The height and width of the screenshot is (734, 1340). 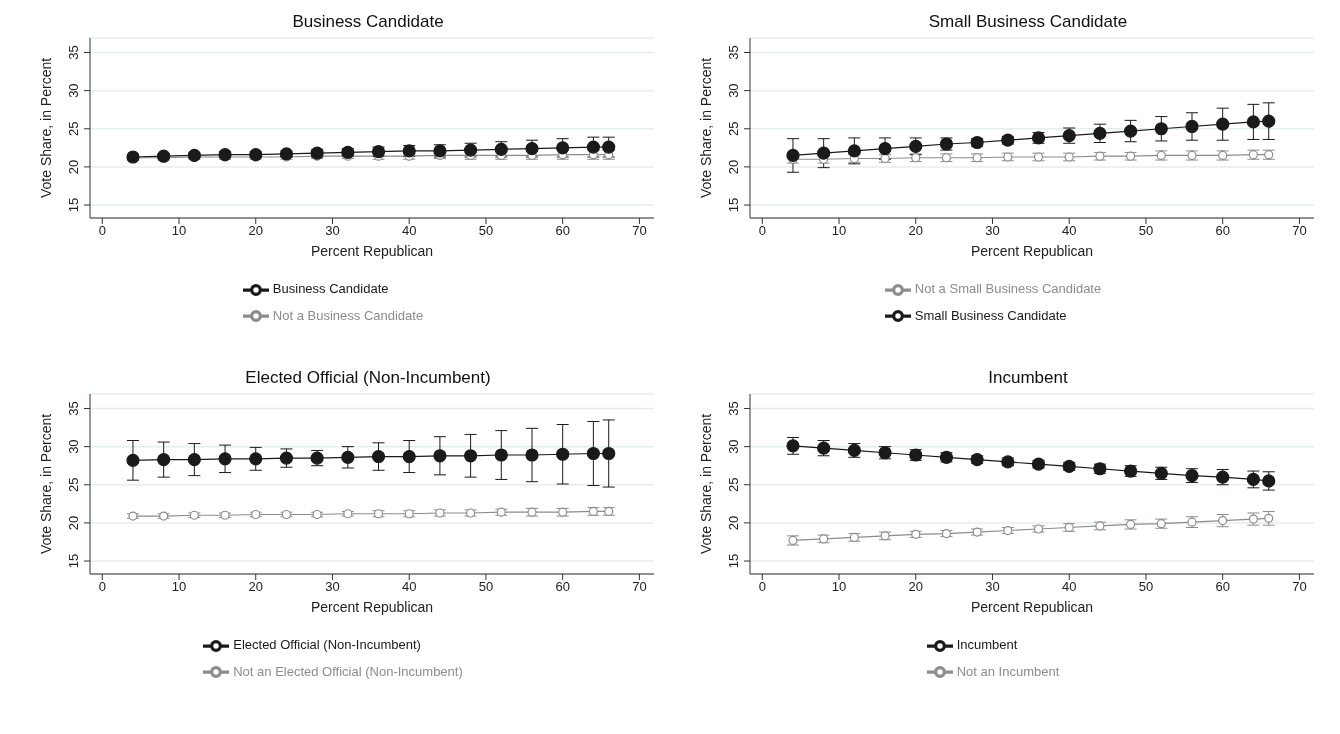 I want to click on legend-label: Not a Small Business Candidate, so click(x=1008, y=288).